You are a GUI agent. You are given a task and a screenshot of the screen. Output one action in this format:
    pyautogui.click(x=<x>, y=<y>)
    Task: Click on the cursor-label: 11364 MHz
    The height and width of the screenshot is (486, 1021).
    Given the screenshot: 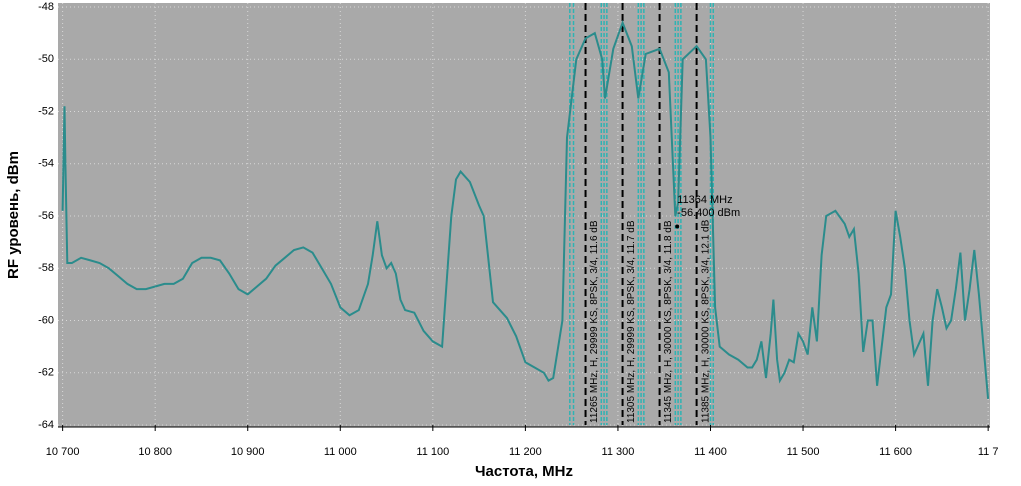 What is the action you would take?
    pyautogui.click(x=704, y=200)
    